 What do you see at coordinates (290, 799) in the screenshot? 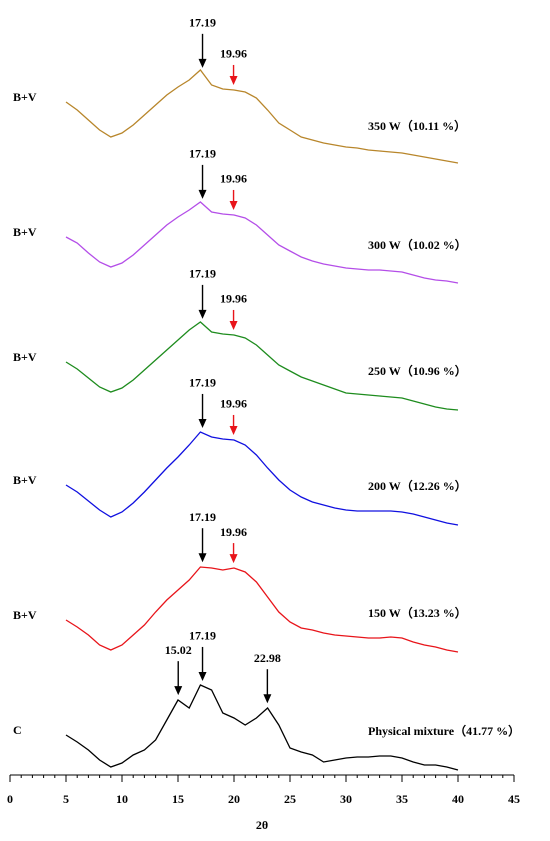
I see `x-tick-label: 25` at bounding box center [290, 799].